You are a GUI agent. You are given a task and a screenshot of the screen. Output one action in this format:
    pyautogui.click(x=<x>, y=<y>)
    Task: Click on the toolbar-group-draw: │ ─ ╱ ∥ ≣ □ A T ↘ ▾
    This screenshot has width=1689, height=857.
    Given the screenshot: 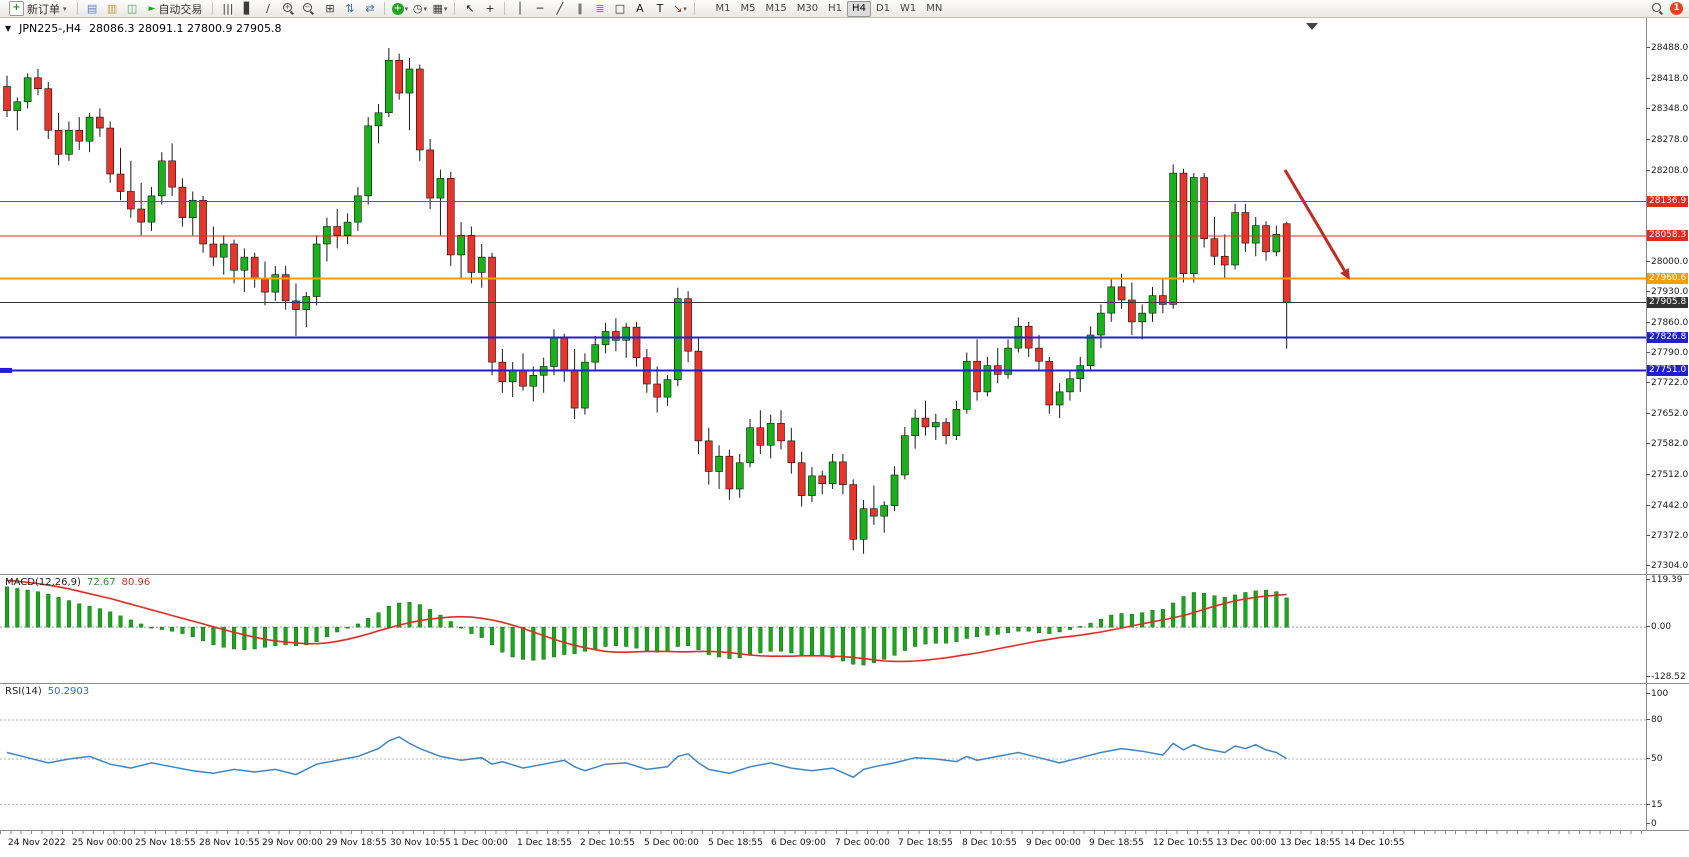 What is the action you would take?
    pyautogui.click(x=599, y=9)
    